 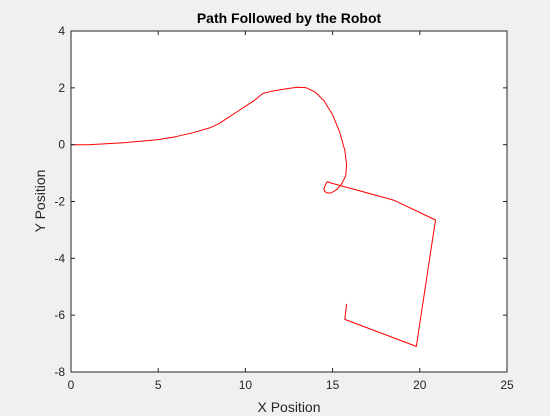 What do you see at coordinates (59, 315) in the screenshot?
I see `y-tick-label: -6` at bounding box center [59, 315].